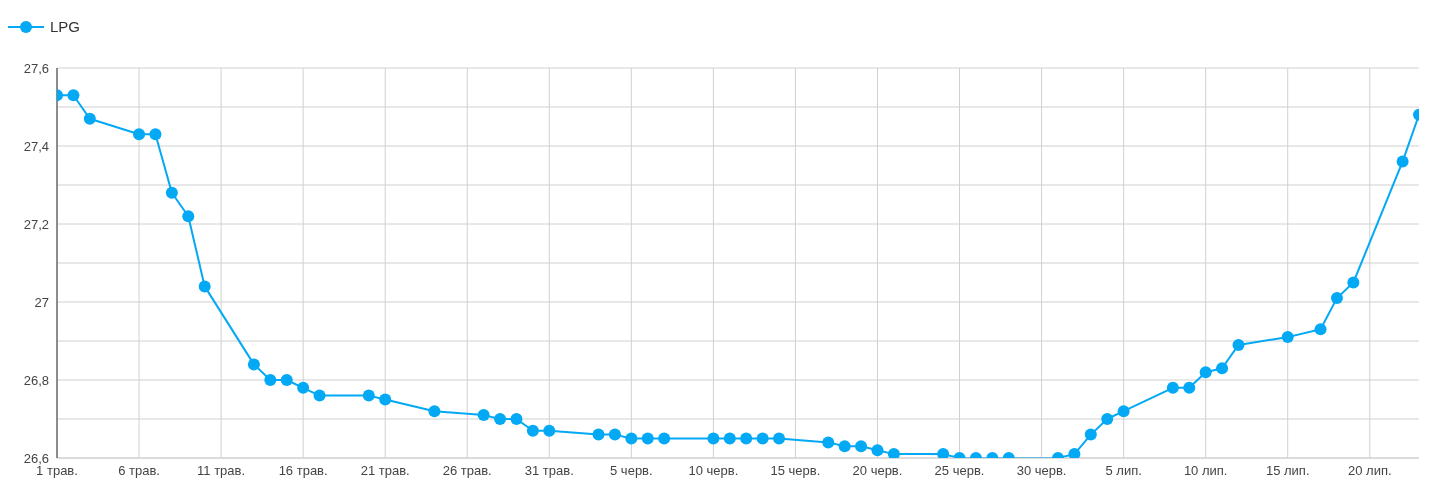 The height and width of the screenshot is (494, 1447). I want to click on y-tick-label: 27,6, so click(36, 68).